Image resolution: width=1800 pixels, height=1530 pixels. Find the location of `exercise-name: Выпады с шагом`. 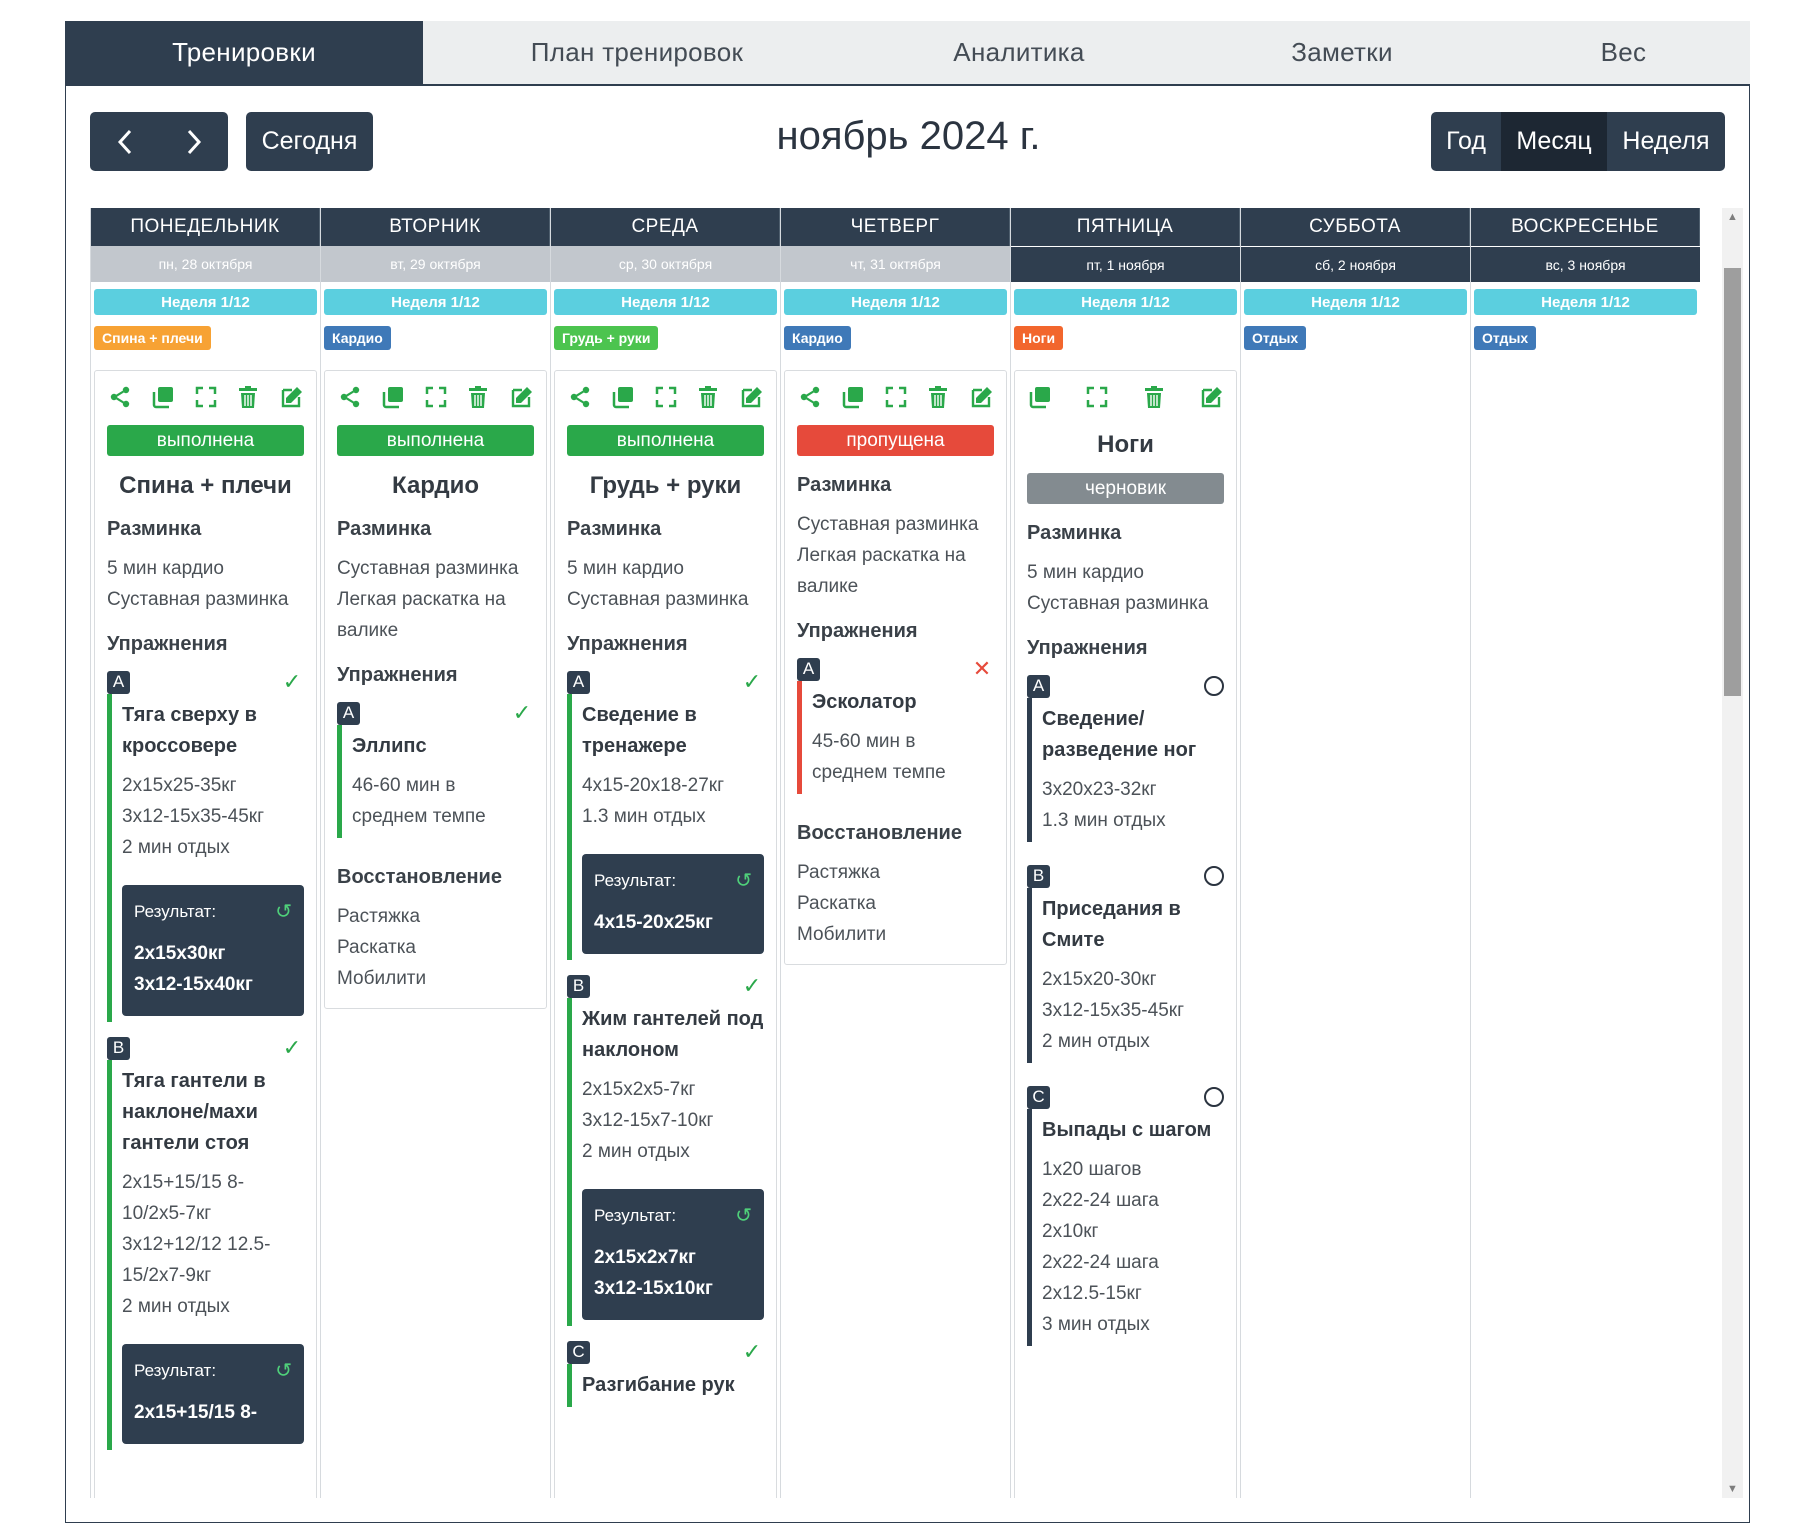

exercise-name: Выпады с шагом is located at coordinates (1127, 1130).